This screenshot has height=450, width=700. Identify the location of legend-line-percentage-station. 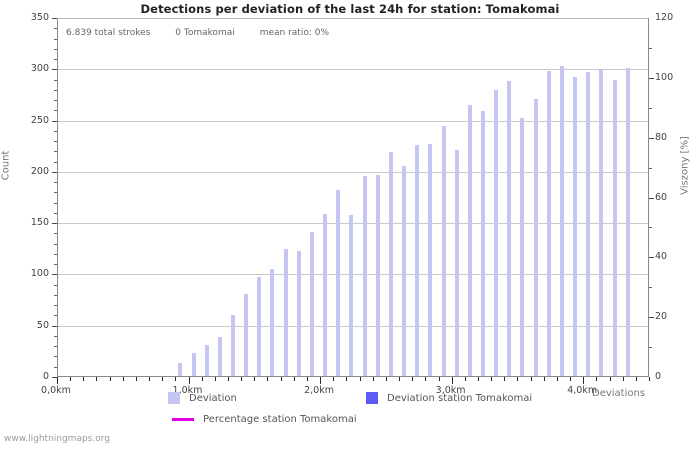
(183, 419).